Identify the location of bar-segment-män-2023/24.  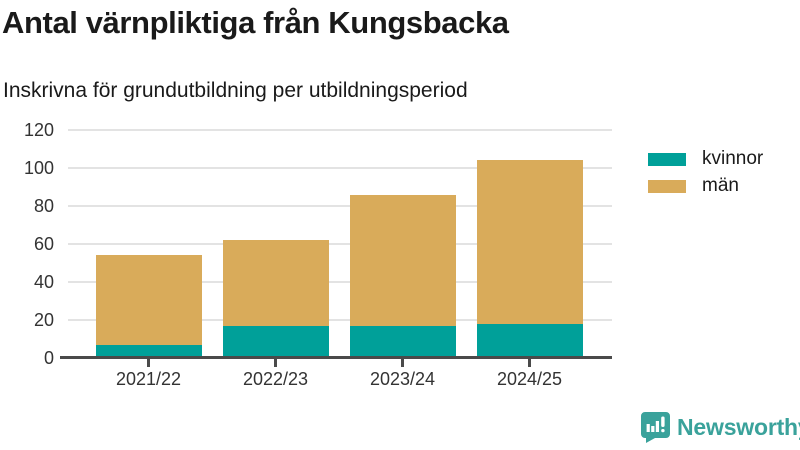
(402, 260).